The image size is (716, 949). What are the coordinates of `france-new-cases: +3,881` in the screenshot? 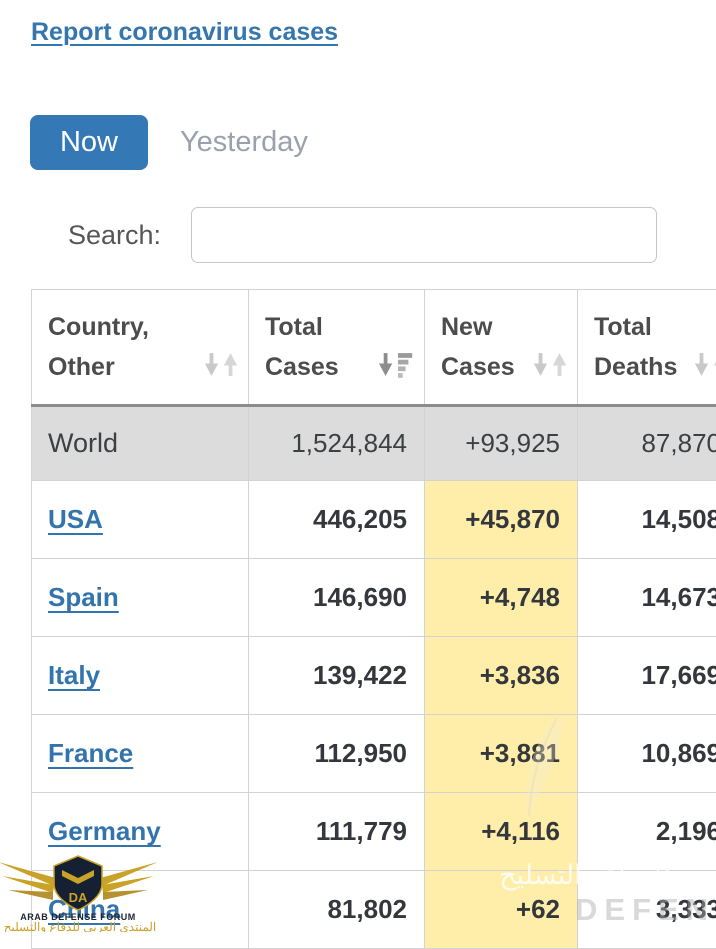 It's located at (501, 754).